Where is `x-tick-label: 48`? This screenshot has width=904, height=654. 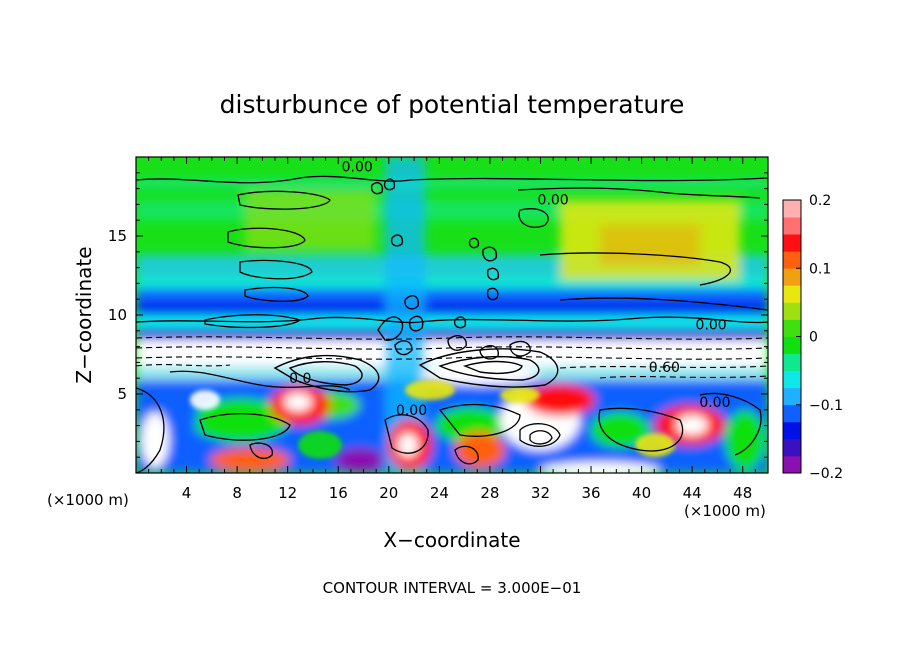
x-tick-label: 48 is located at coordinates (742, 493).